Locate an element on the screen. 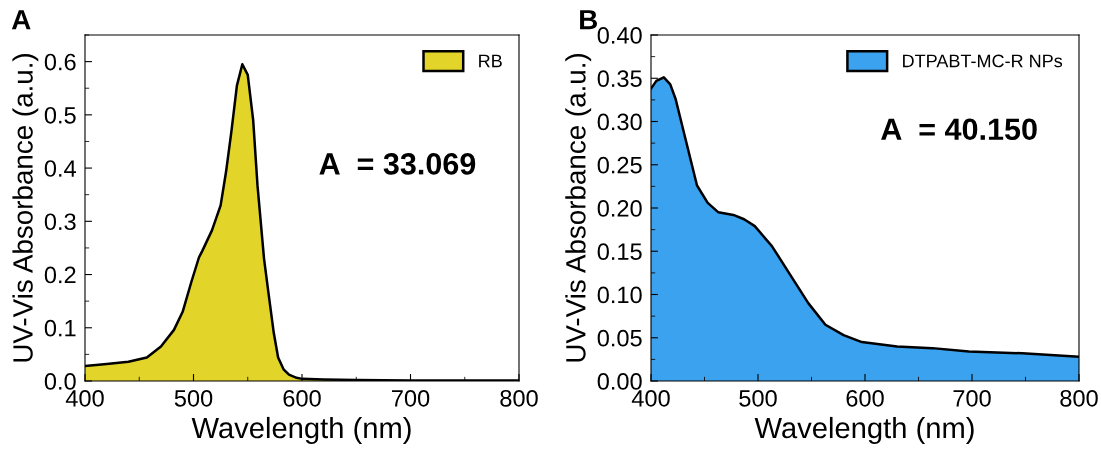 The height and width of the screenshot is (457, 1101). y-tick-label: 0.30 is located at coordinates (619, 122).